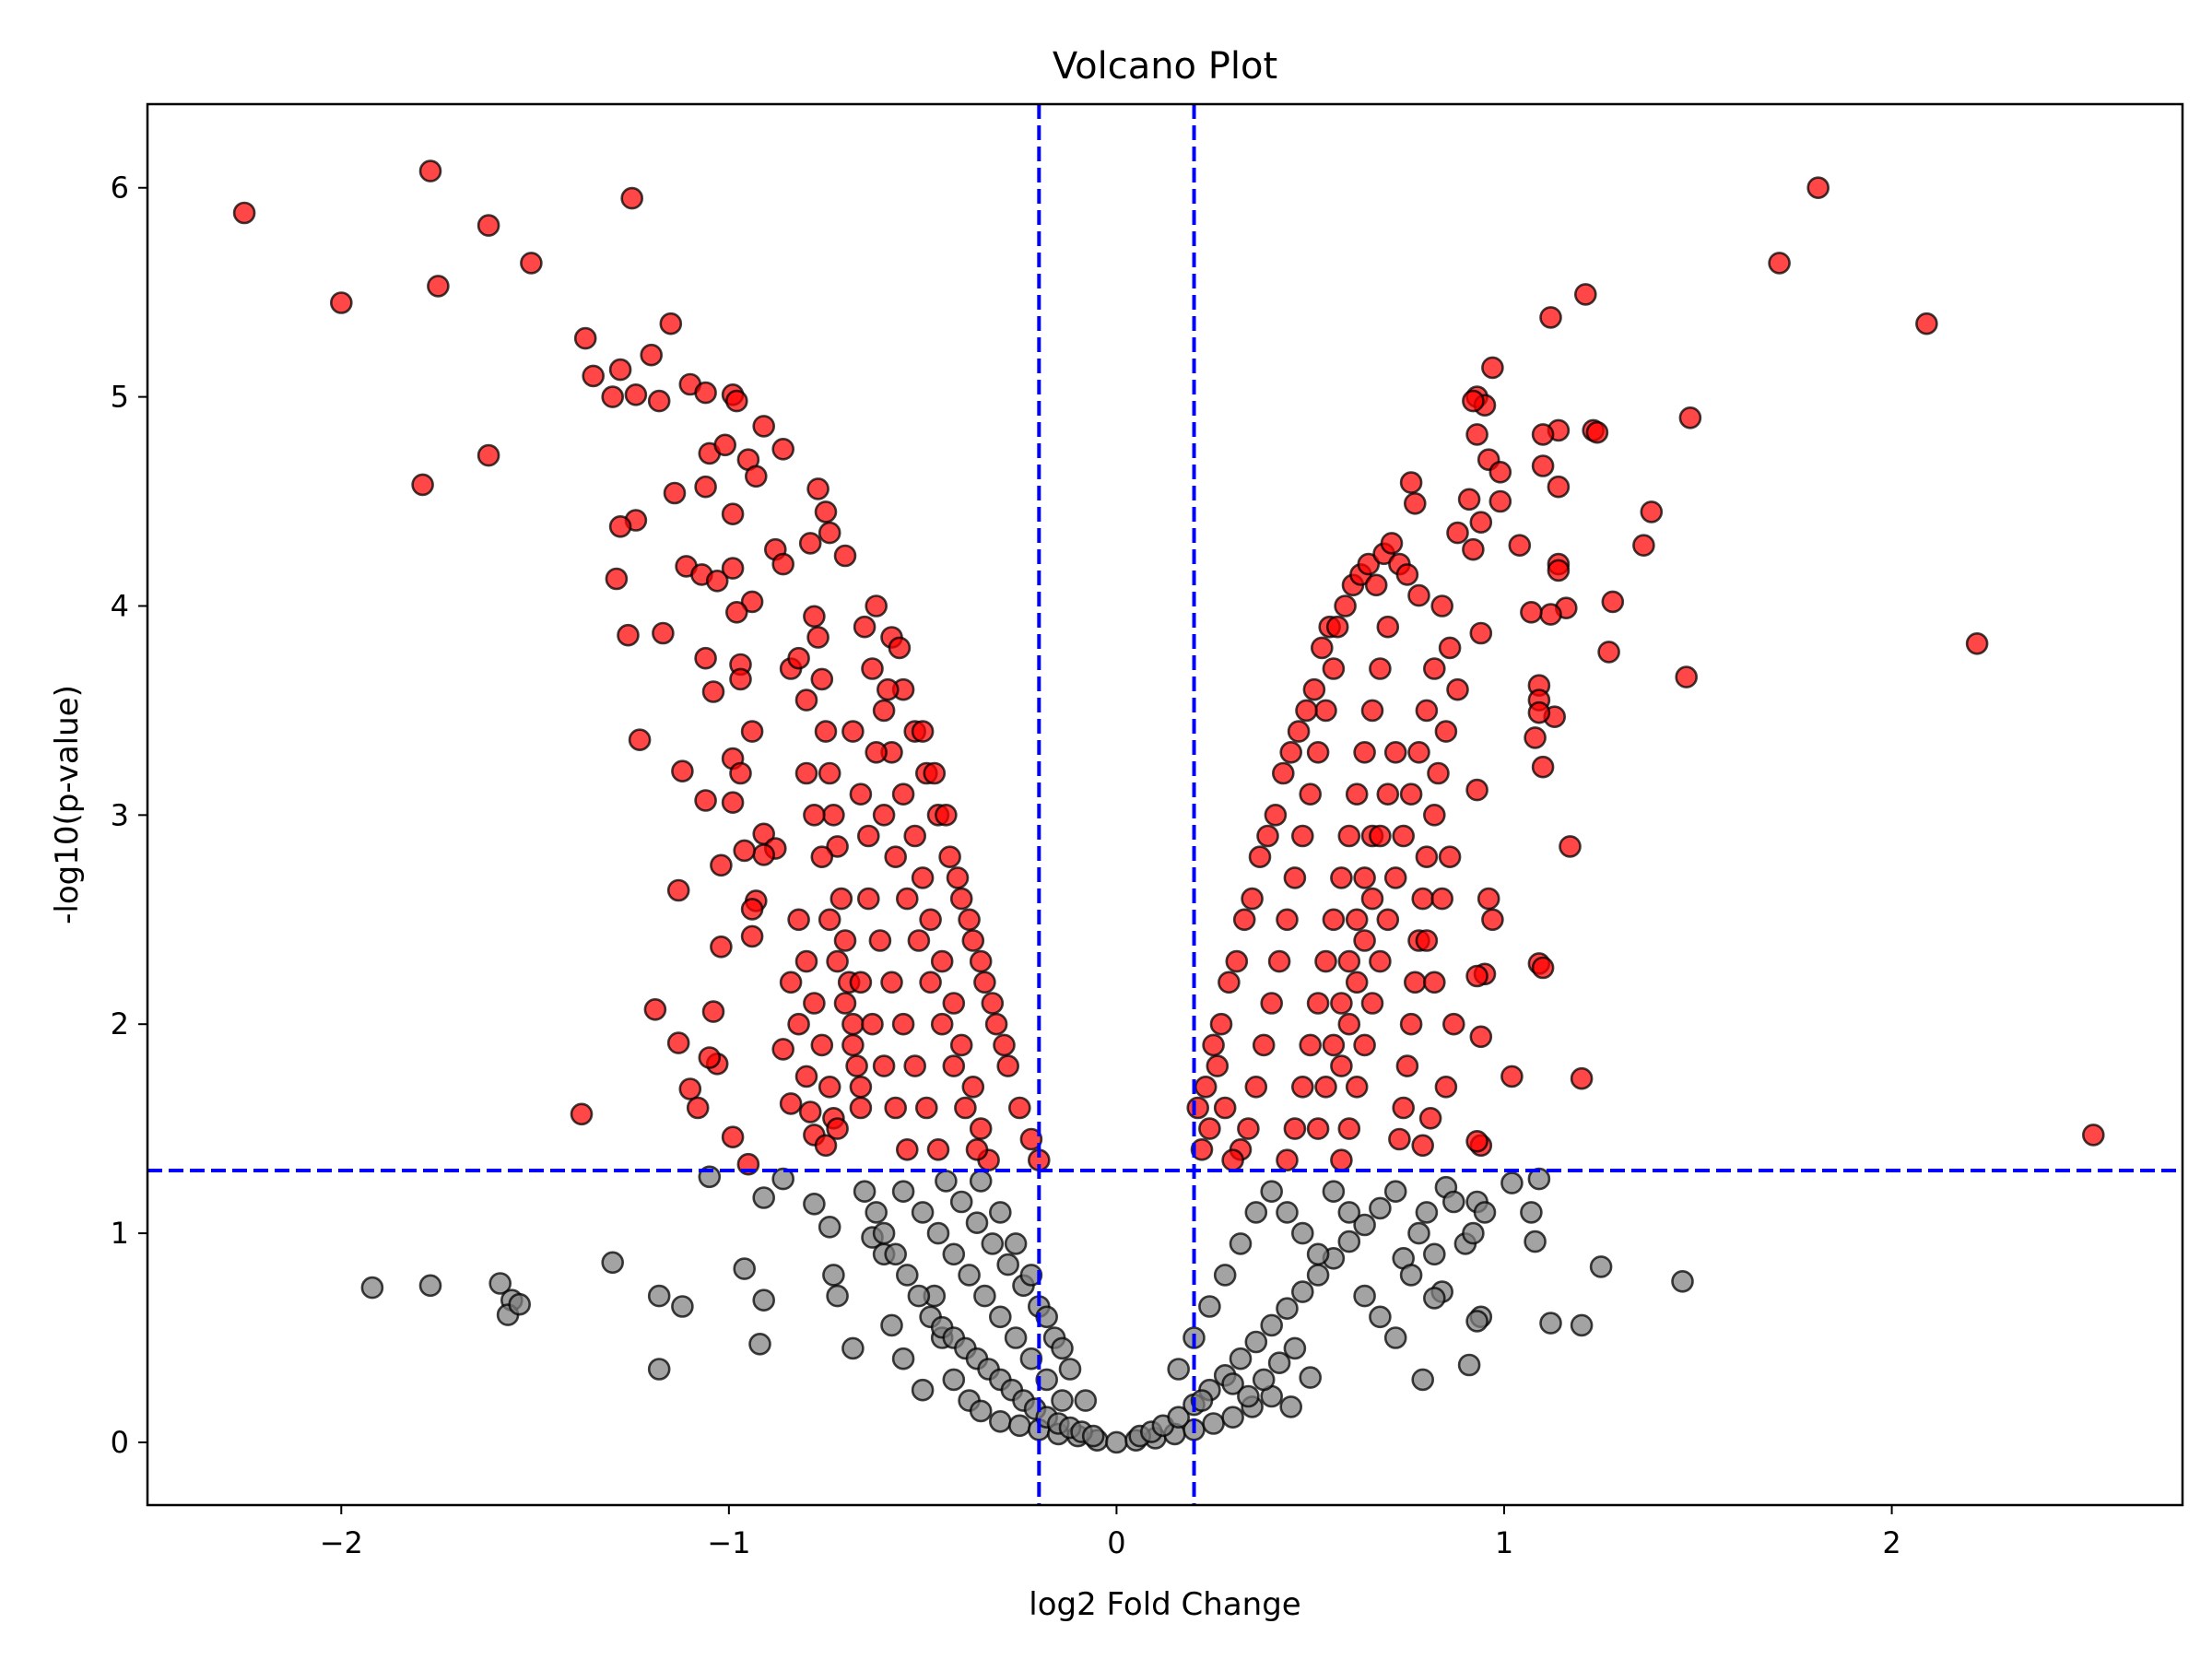 The height and width of the screenshot is (1659, 2212). What do you see at coordinates (120, 814) in the screenshot?
I see `y-tick-label: 3` at bounding box center [120, 814].